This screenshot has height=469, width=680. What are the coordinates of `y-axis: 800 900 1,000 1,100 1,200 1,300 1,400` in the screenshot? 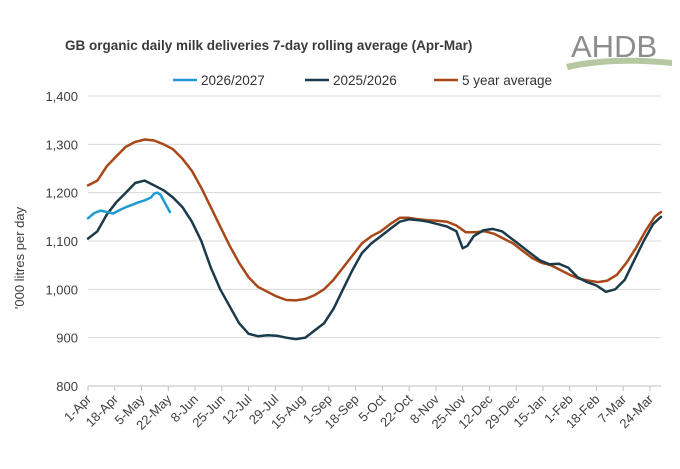 It's located at (61, 241).